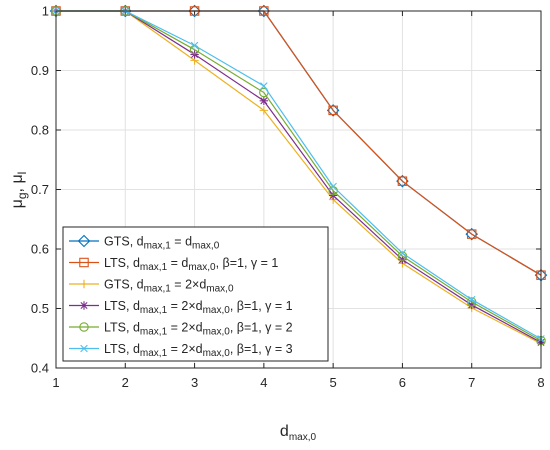 The height and width of the screenshot is (450, 550). I want to click on y-tick-label: 0.4, so click(40, 368).